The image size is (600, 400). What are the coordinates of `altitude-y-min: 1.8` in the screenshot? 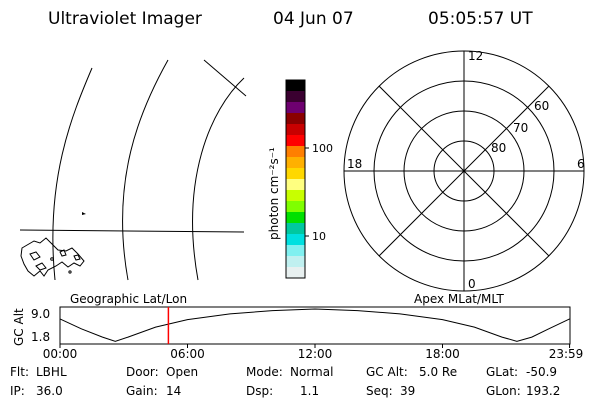 It's located at (40, 337).